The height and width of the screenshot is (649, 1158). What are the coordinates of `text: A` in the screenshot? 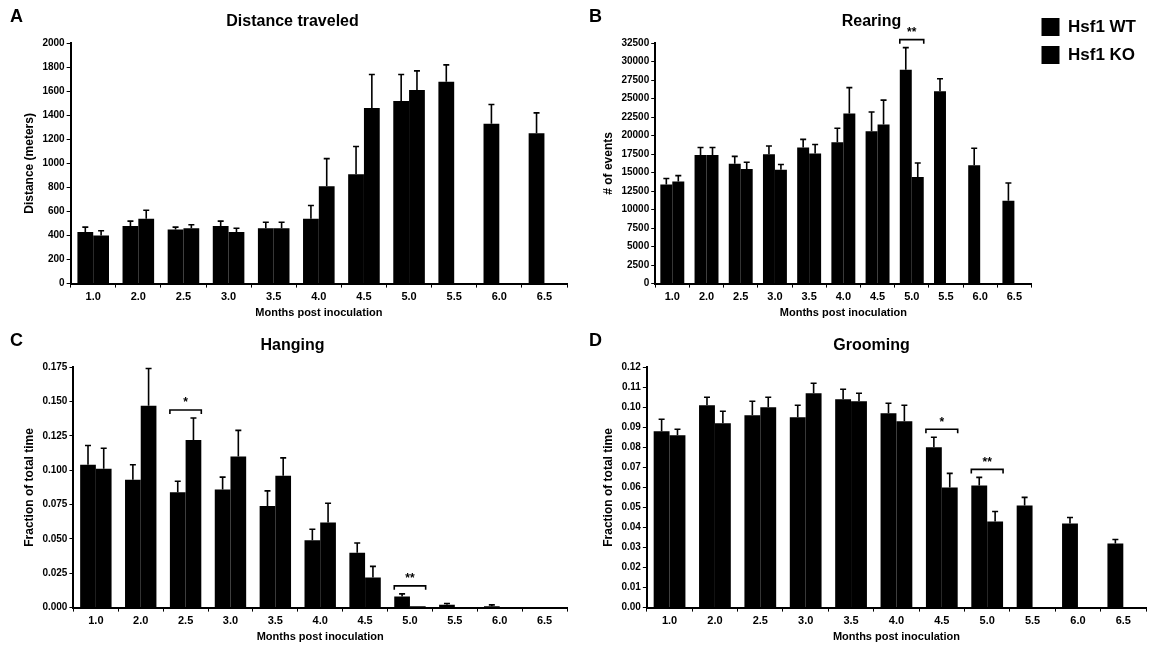 It's located at (16, 16).